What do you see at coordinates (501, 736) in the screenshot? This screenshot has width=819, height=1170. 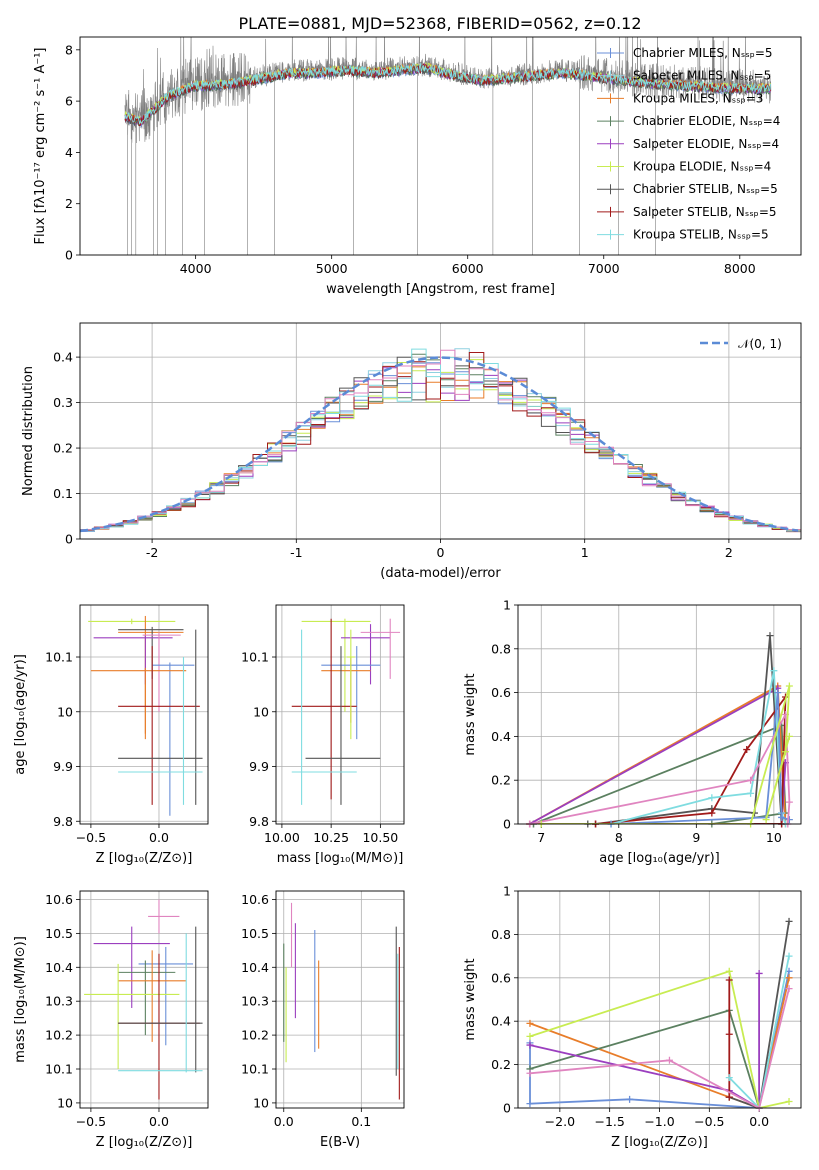 I see `y-tick-label: 0.4` at bounding box center [501, 736].